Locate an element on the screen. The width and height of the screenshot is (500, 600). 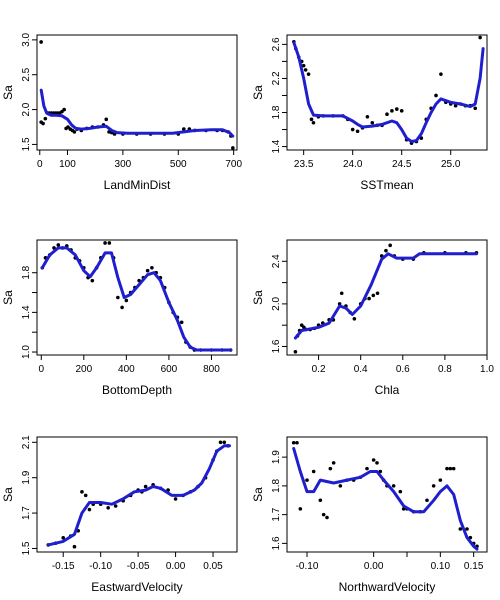
x-tick-label: 24.5 is located at coordinates (402, 164).